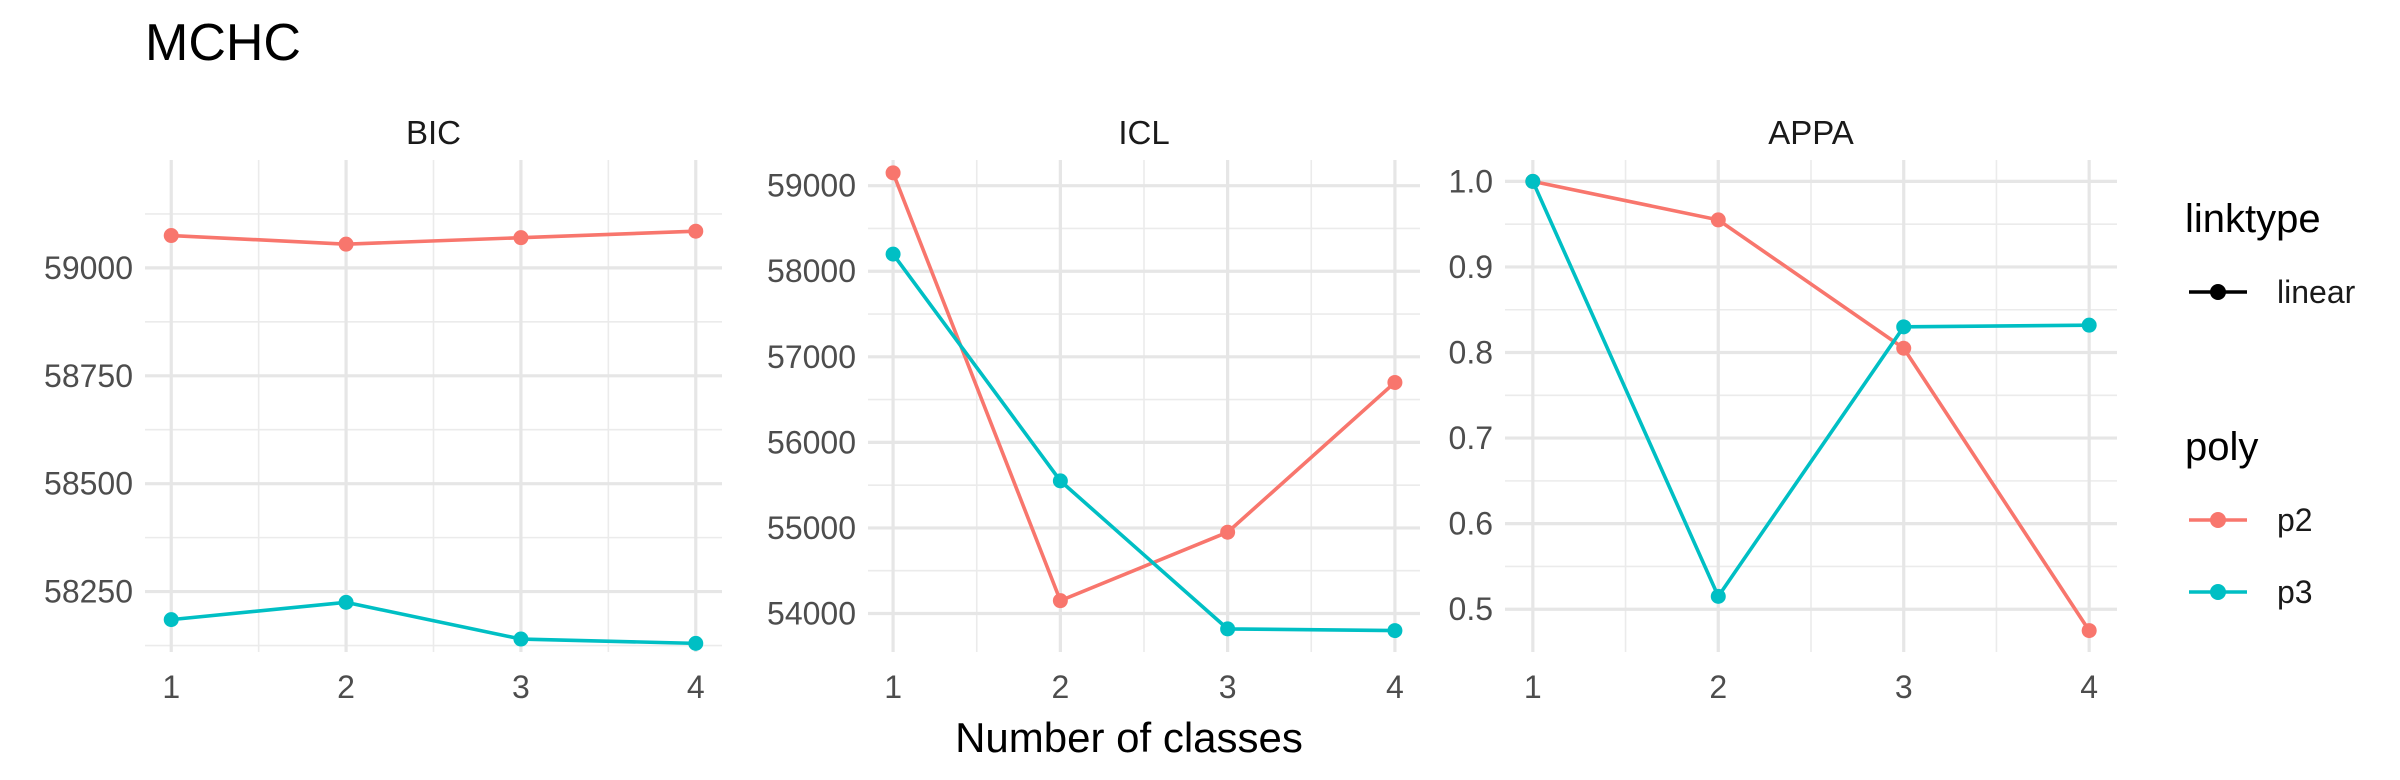  What do you see at coordinates (811, 613) in the screenshot?
I see `y-tick-label: 54000` at bounding box center [811, 613].